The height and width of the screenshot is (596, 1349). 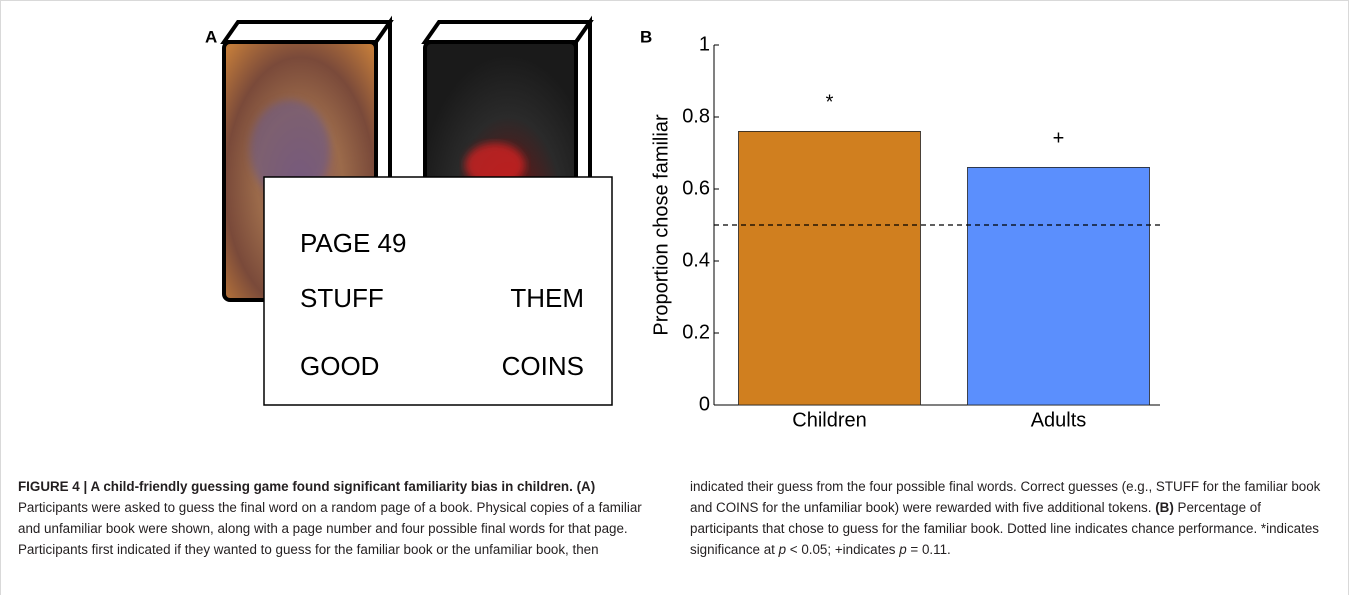 I want to click on panel-label: A, so click(x=211, y=36).